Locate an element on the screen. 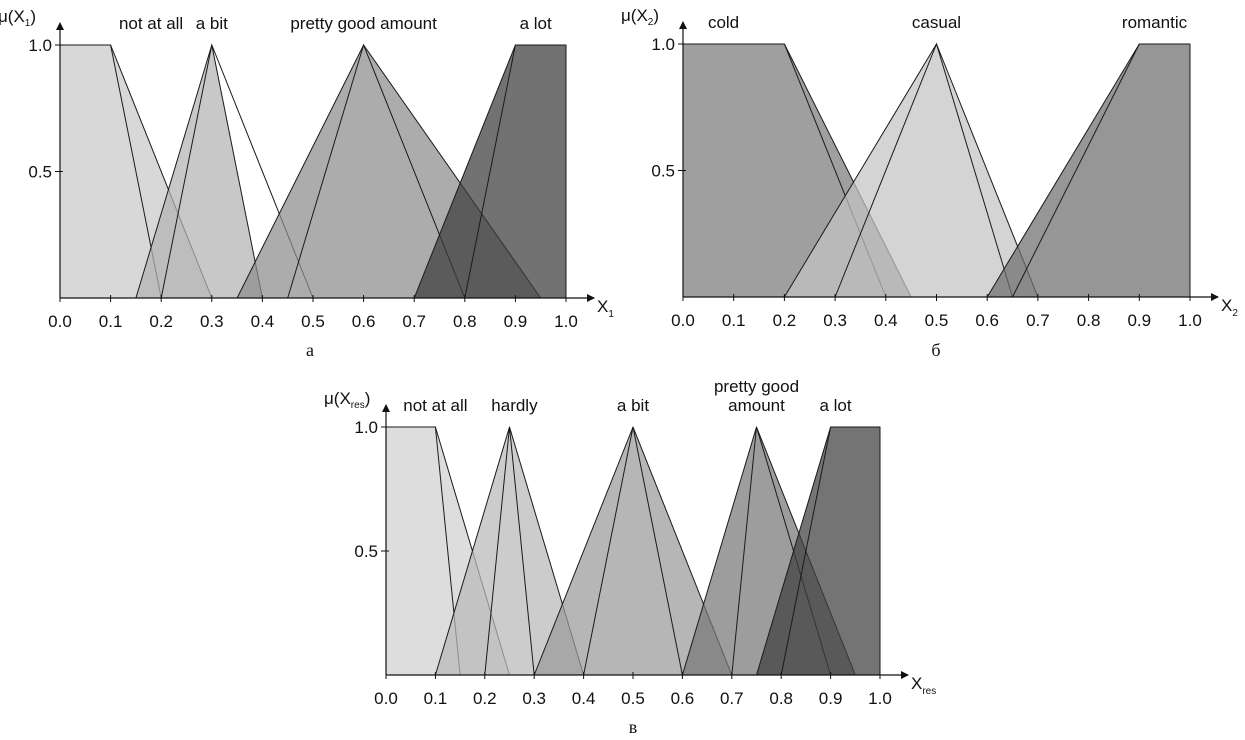 The height and width of the screenshot is (740, 1245). term-label: pretty good amount is located at coordinates (363, 23).